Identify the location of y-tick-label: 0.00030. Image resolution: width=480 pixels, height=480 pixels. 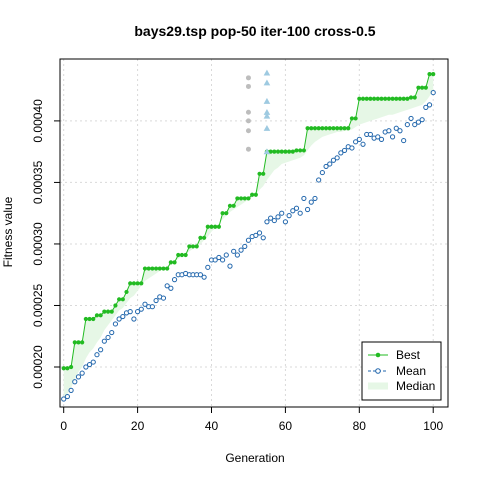
(38, 244).